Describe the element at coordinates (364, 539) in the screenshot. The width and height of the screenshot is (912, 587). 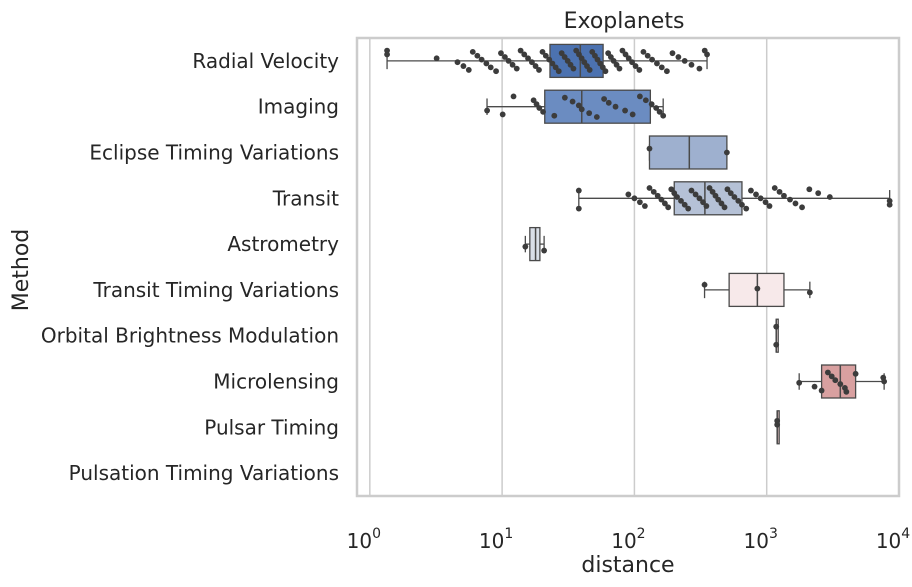
I see `x-tick-label: 10⁰` at that location.